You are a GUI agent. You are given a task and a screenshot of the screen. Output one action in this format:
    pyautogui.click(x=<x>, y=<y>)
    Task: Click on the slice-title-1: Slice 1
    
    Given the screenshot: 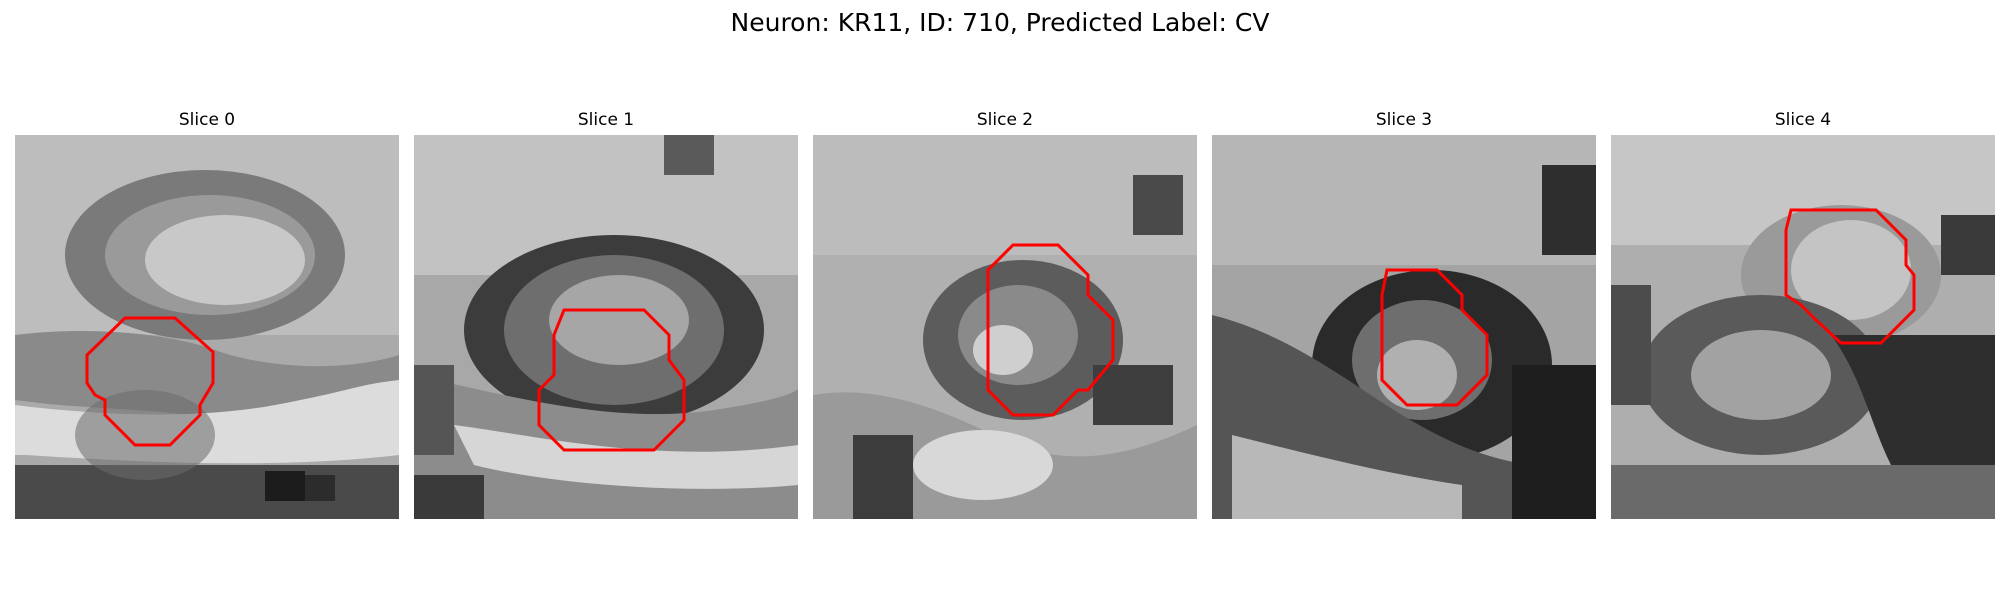 What is the action you would take?
    pyautogui.click(x=606, y=120)
    